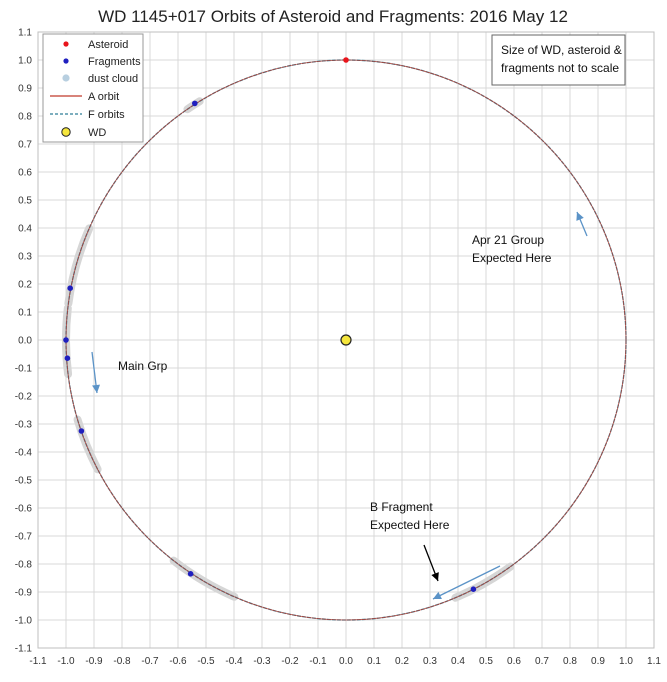 This screenshot has height=682, width=667. Describe the element at coordinates (25, 61) in the screenshot. I see `y-tick-label: 1.0` at that location.